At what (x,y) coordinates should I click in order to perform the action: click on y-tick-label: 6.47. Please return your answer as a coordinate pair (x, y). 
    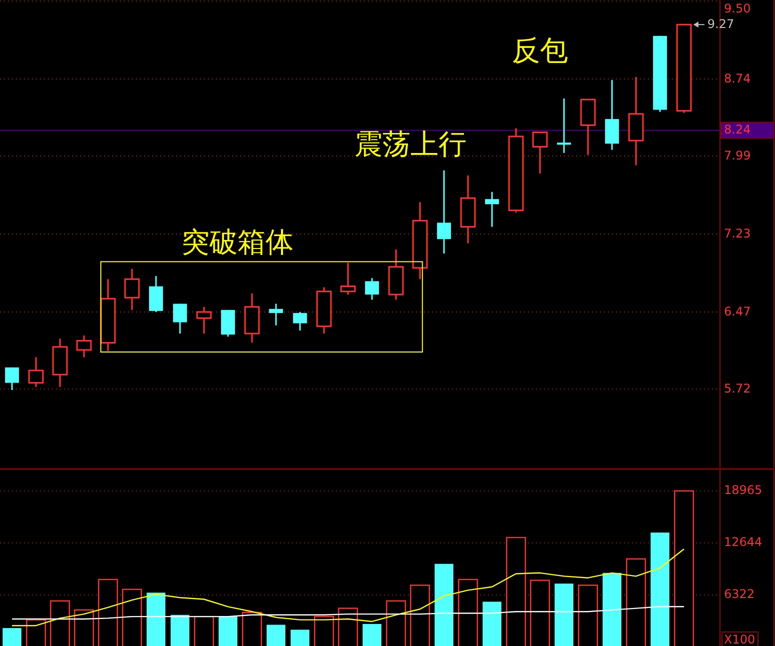
    Looking at the image, I should click on (737, 311).